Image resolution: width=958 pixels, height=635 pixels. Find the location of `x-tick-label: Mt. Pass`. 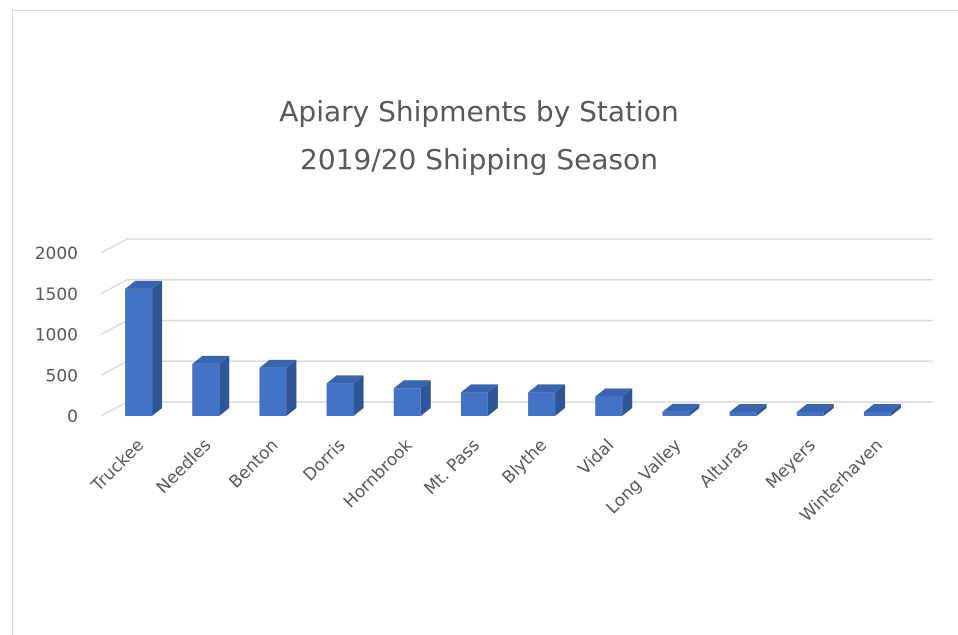

x-tick-label: Mt. Pass is located at coordinates (452, 467).